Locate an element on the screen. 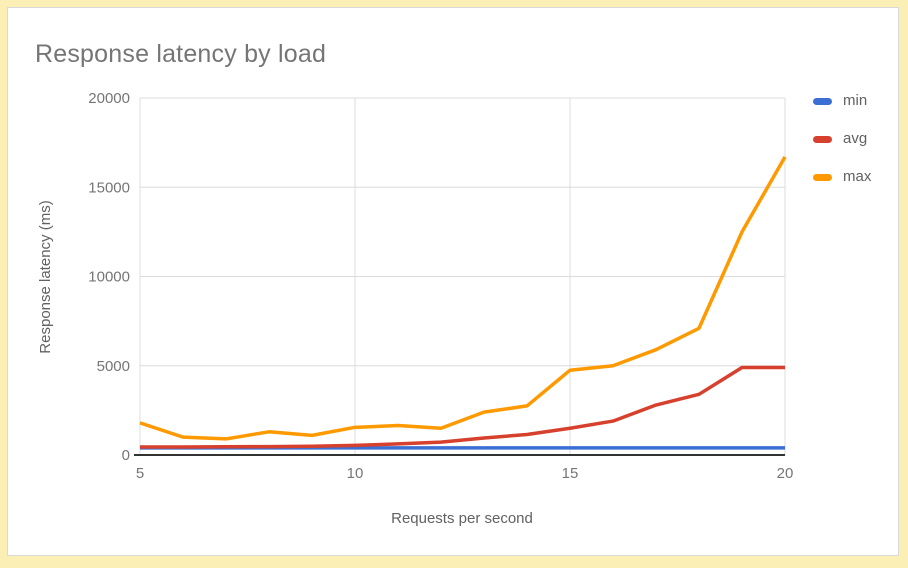  x-tick-label: 15 is located at coordinates (570, 473).